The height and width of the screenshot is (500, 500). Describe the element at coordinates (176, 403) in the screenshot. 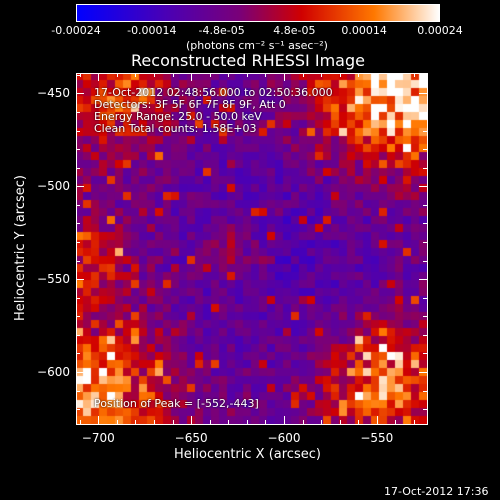

I see `annotation-peak-position: Position of Peak = [-552,-443]` at that location.